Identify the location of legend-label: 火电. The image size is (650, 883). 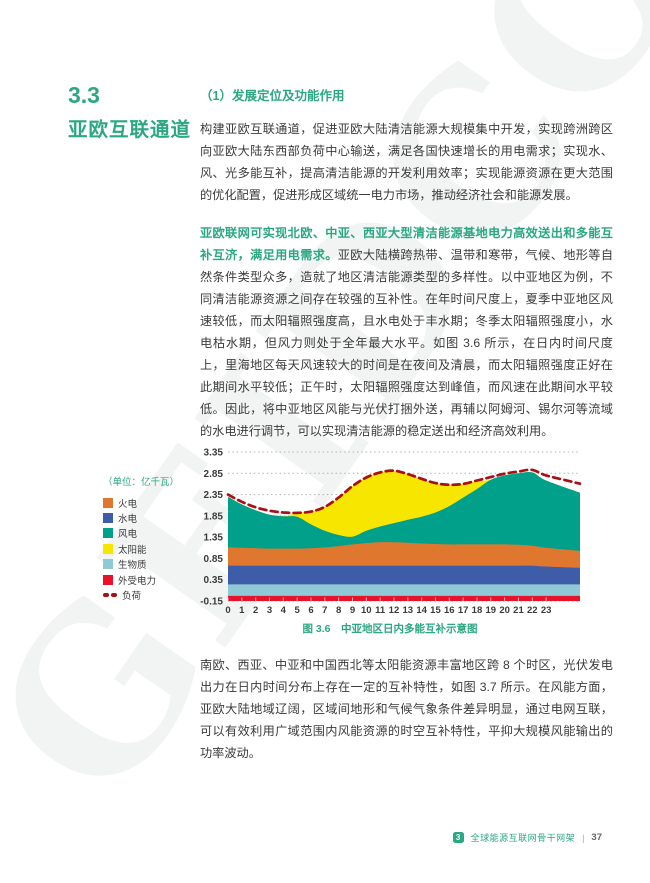
(128, 504).